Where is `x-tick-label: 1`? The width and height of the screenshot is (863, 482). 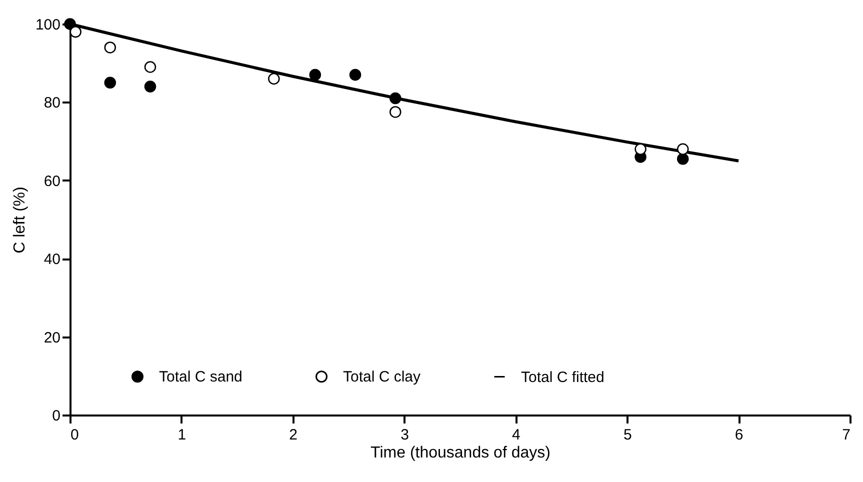 x-tick-label: 1 is located at coordinates (182, 435).